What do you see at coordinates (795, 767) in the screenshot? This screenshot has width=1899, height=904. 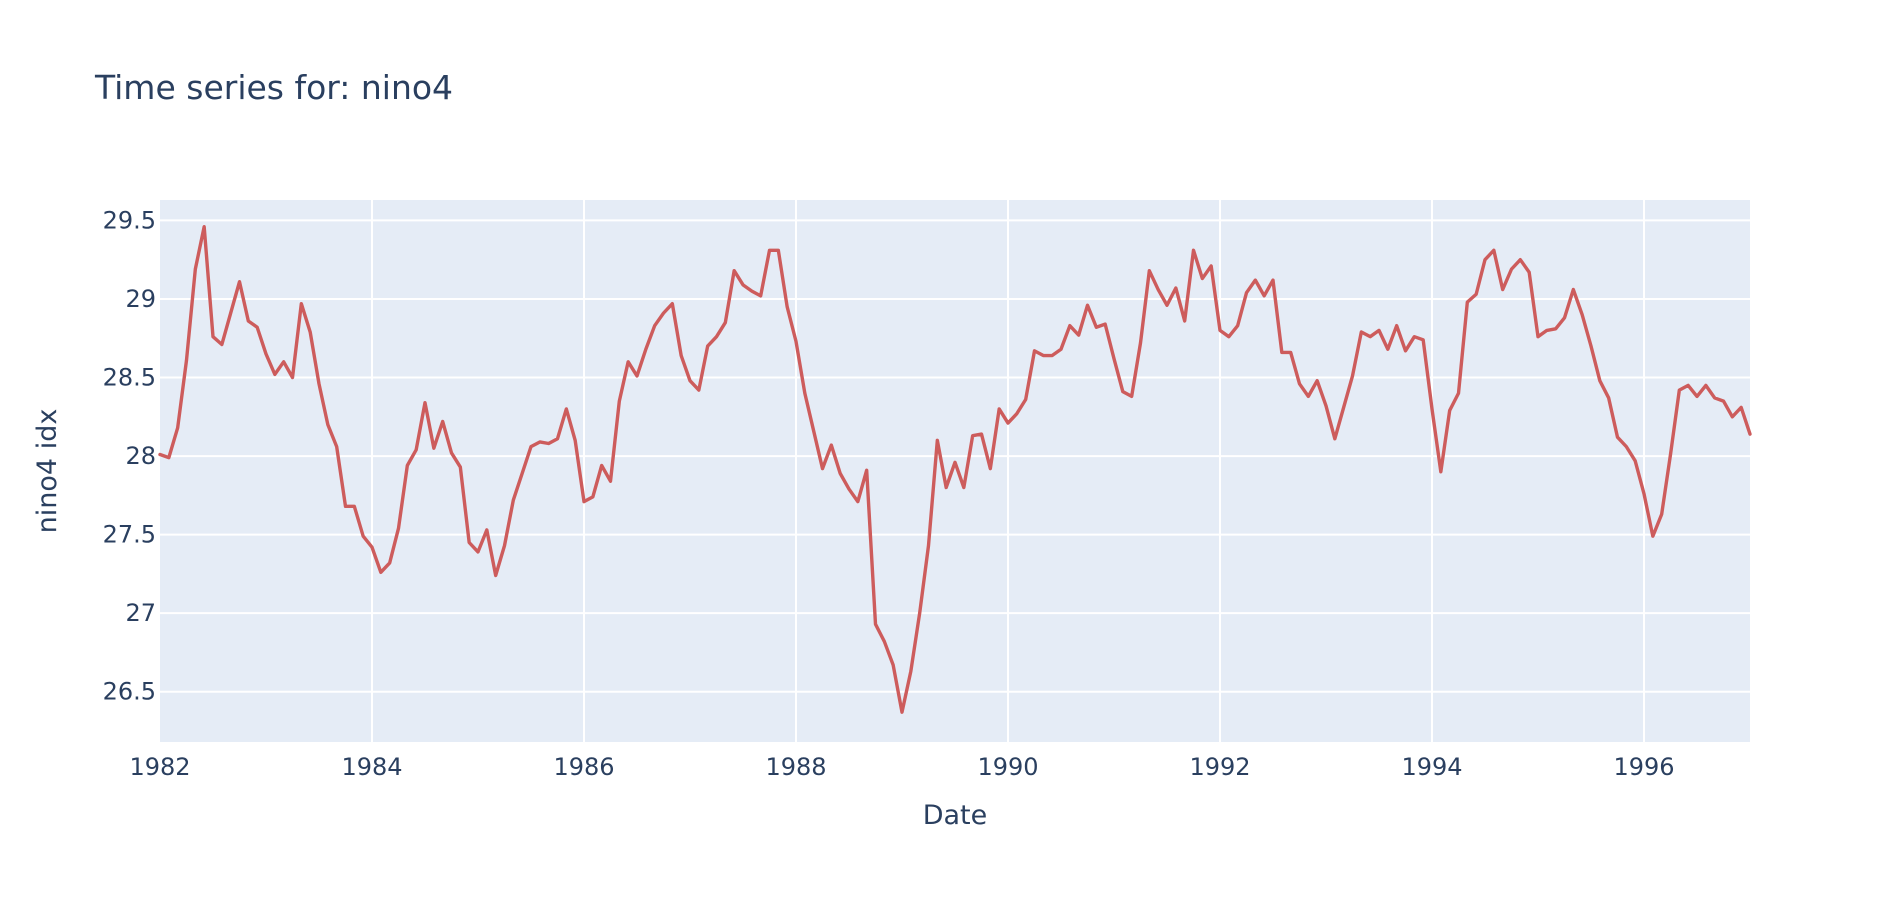 I see `x-tick-label: 1988` at bounding box center [795, 767].